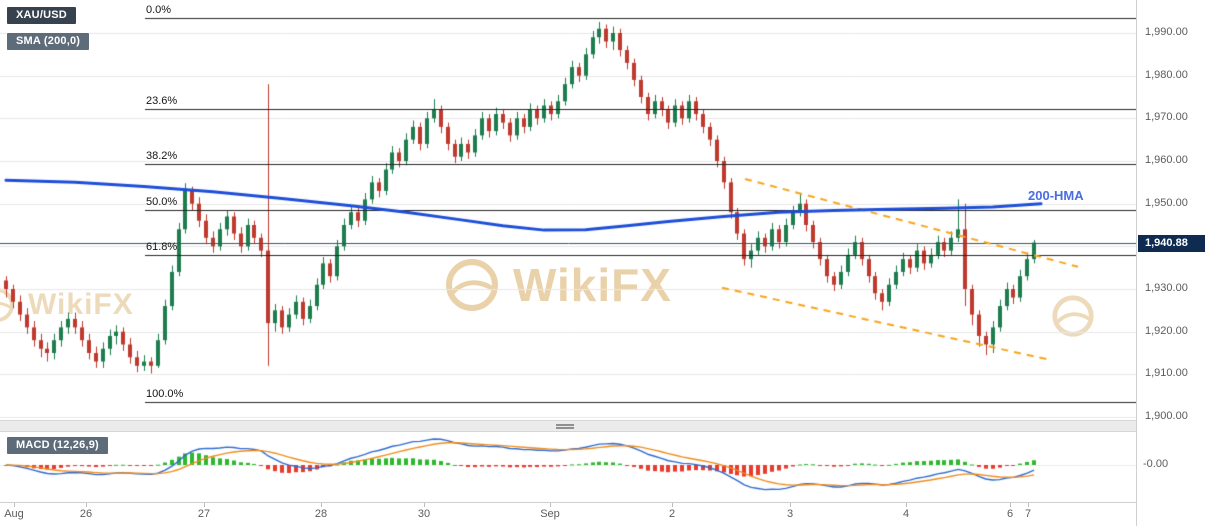  I want to click on price-tick-label: 1,950.00, so click(1166, 202).